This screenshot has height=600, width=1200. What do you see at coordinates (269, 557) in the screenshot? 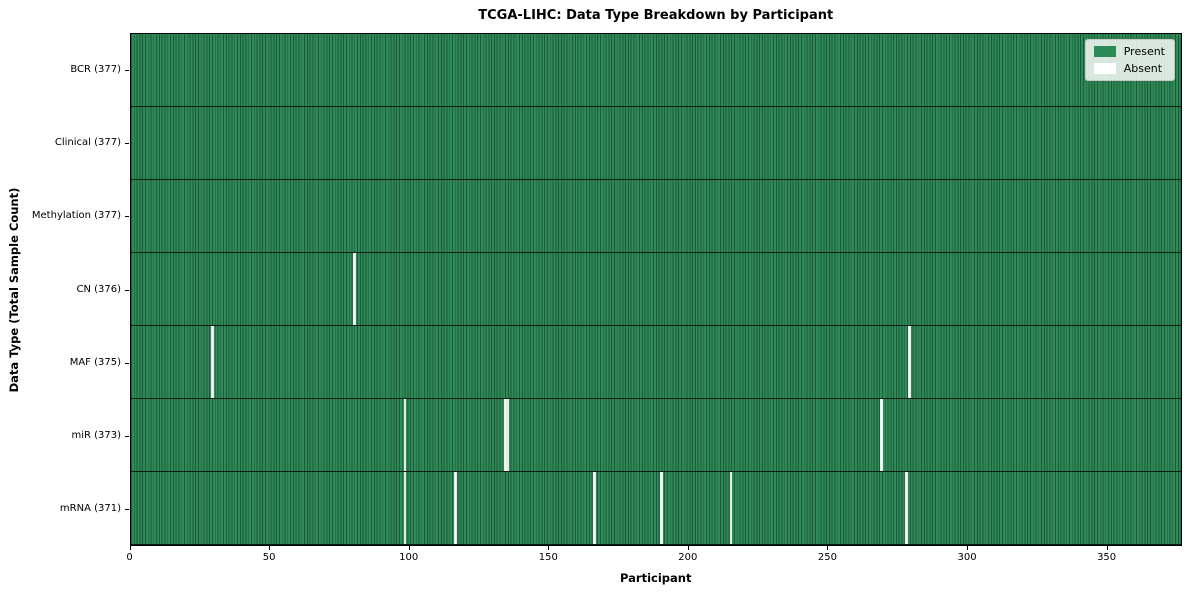
I see `x-tick-label: 50` at bounding box center [269, 557].